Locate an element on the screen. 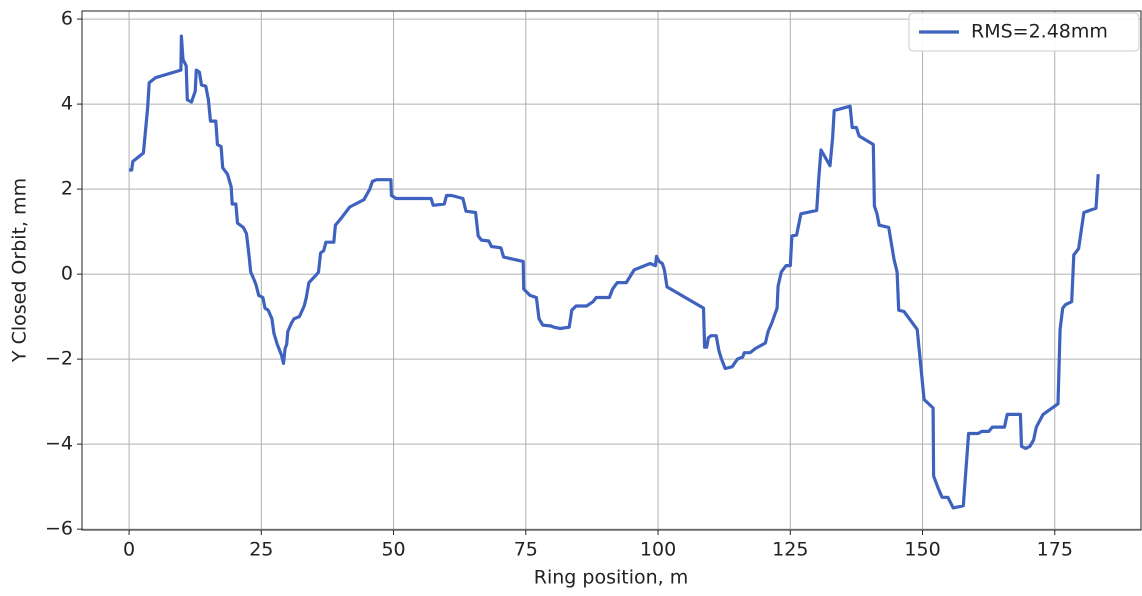 This screenshot has height=596, width=1142. y-tick-label: −2 is located at coordinates (59, 359).